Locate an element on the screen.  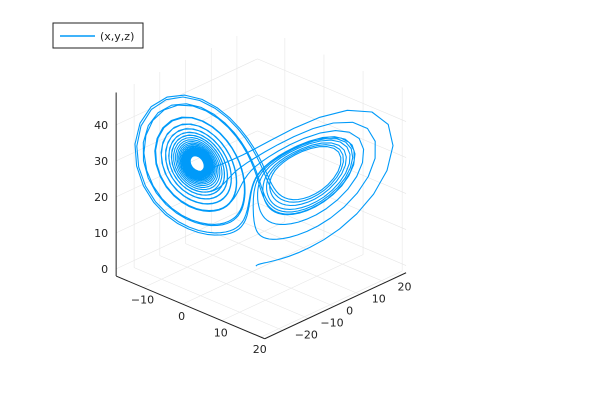
legend-label: (x,y,z) is located at coordinates (117, 36).